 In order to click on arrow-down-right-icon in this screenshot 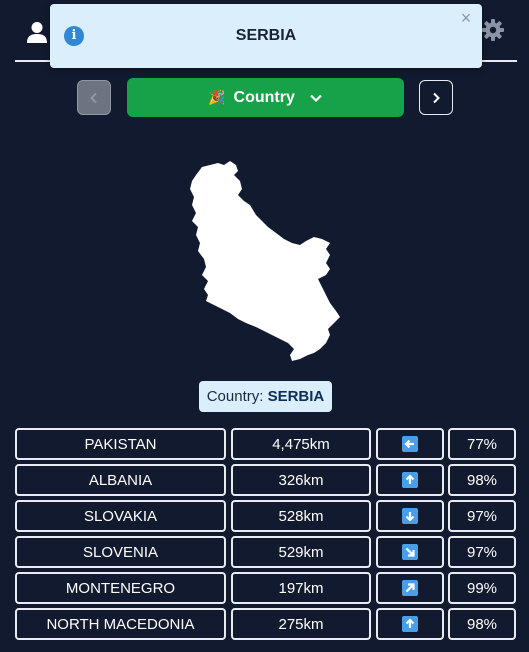, I will do `click(410, 552)`.